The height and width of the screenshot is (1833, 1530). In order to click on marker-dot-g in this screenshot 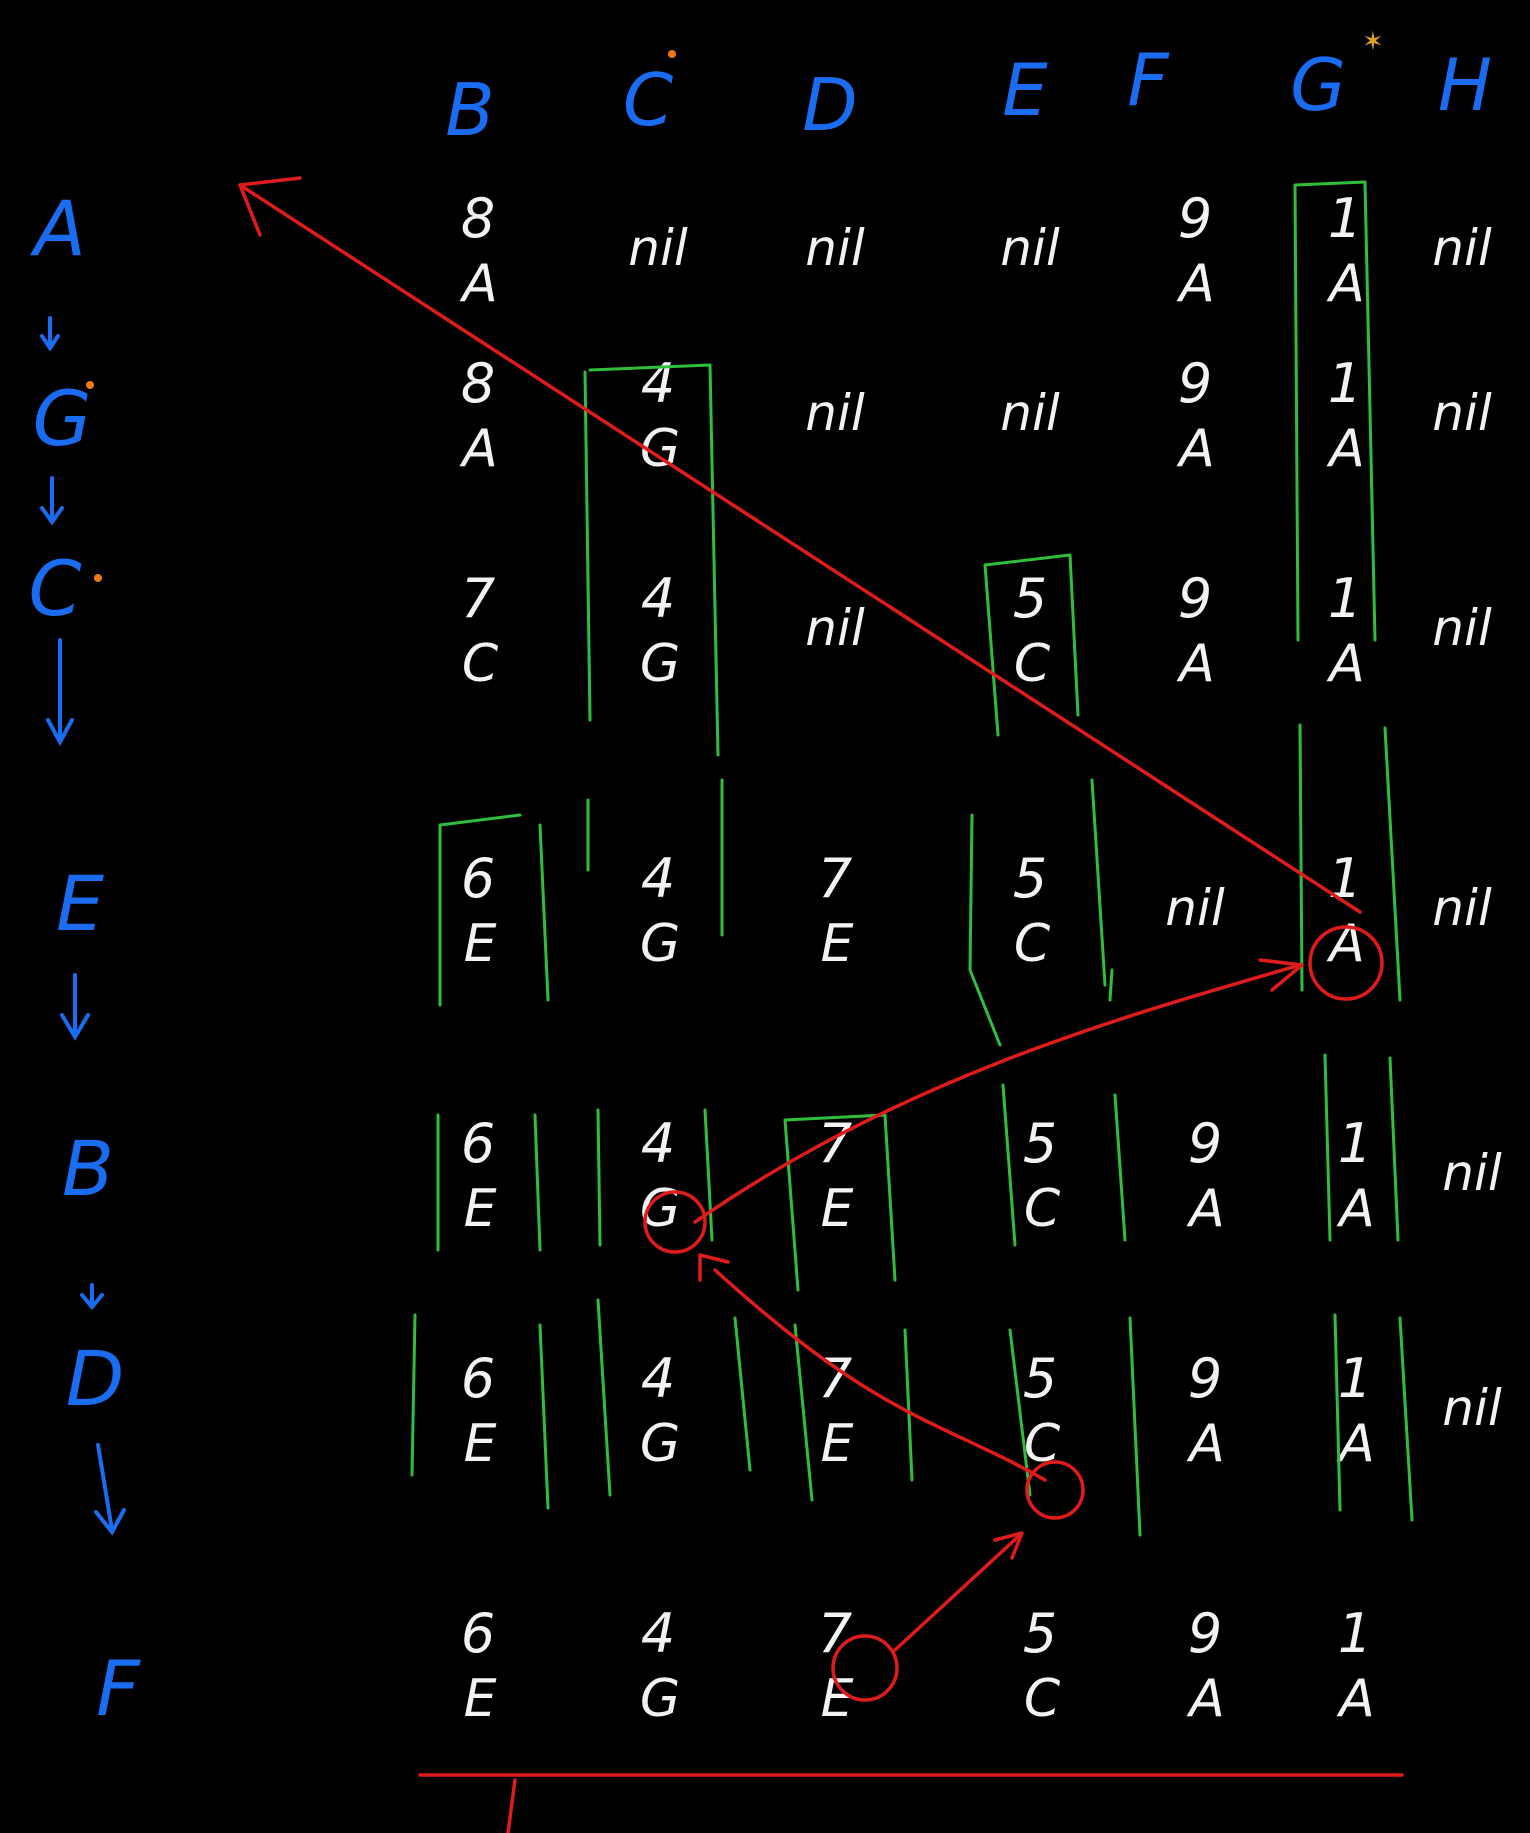, I will do `click(90, 385)`.